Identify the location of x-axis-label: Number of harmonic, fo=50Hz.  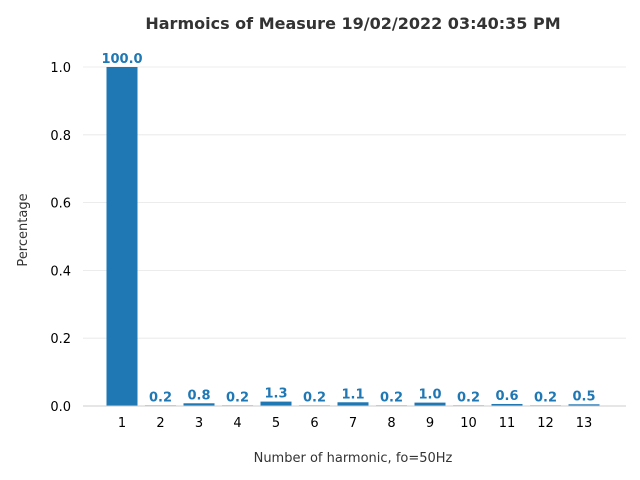
(353, 458).